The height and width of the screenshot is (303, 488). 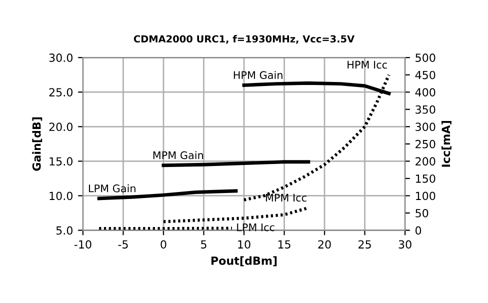 What do you see at coordinates (61, 161) in the screenshot?
I see `y-tick-label: 15.0` at bounding box center [61, 161].